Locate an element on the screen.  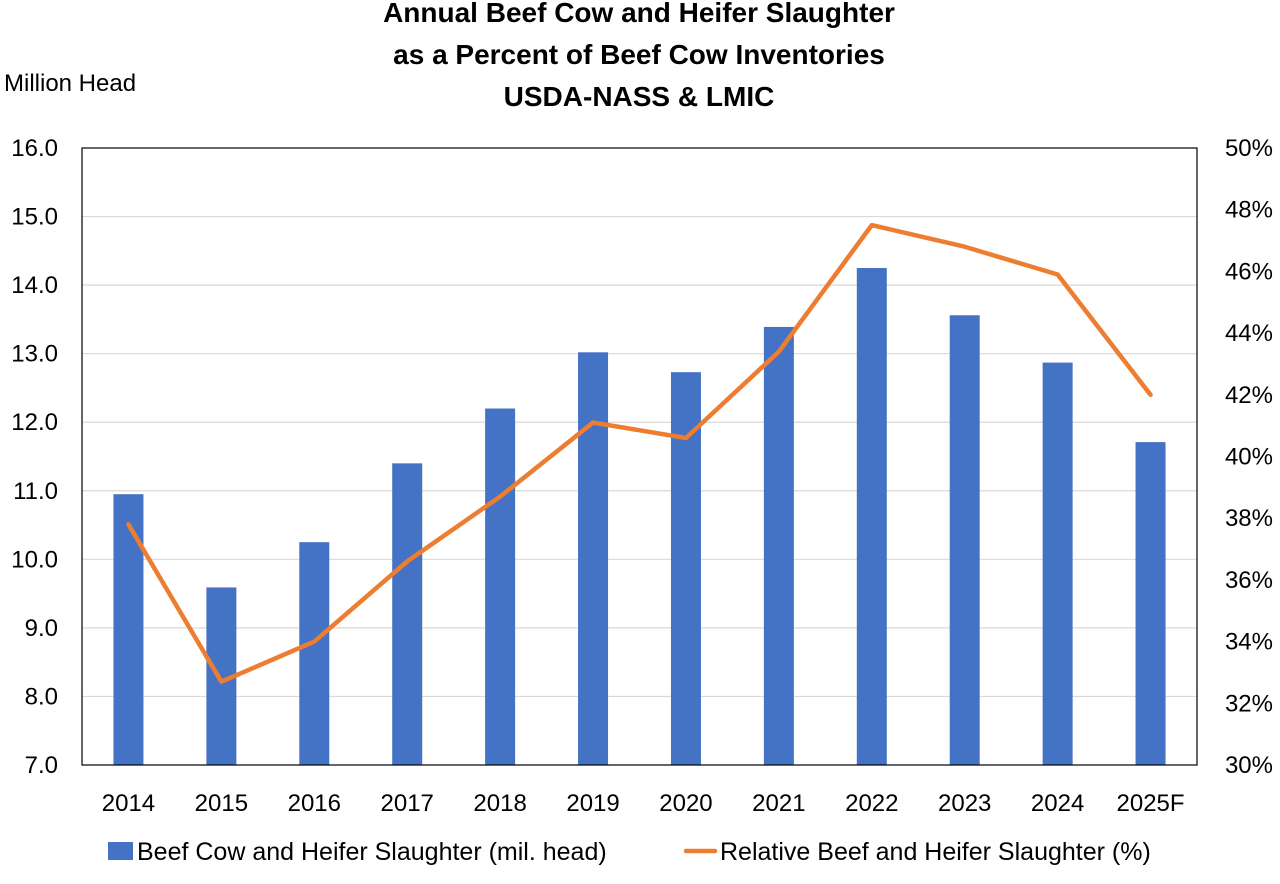
x-tick-label: 2022 is located at coordinates (871, 803).